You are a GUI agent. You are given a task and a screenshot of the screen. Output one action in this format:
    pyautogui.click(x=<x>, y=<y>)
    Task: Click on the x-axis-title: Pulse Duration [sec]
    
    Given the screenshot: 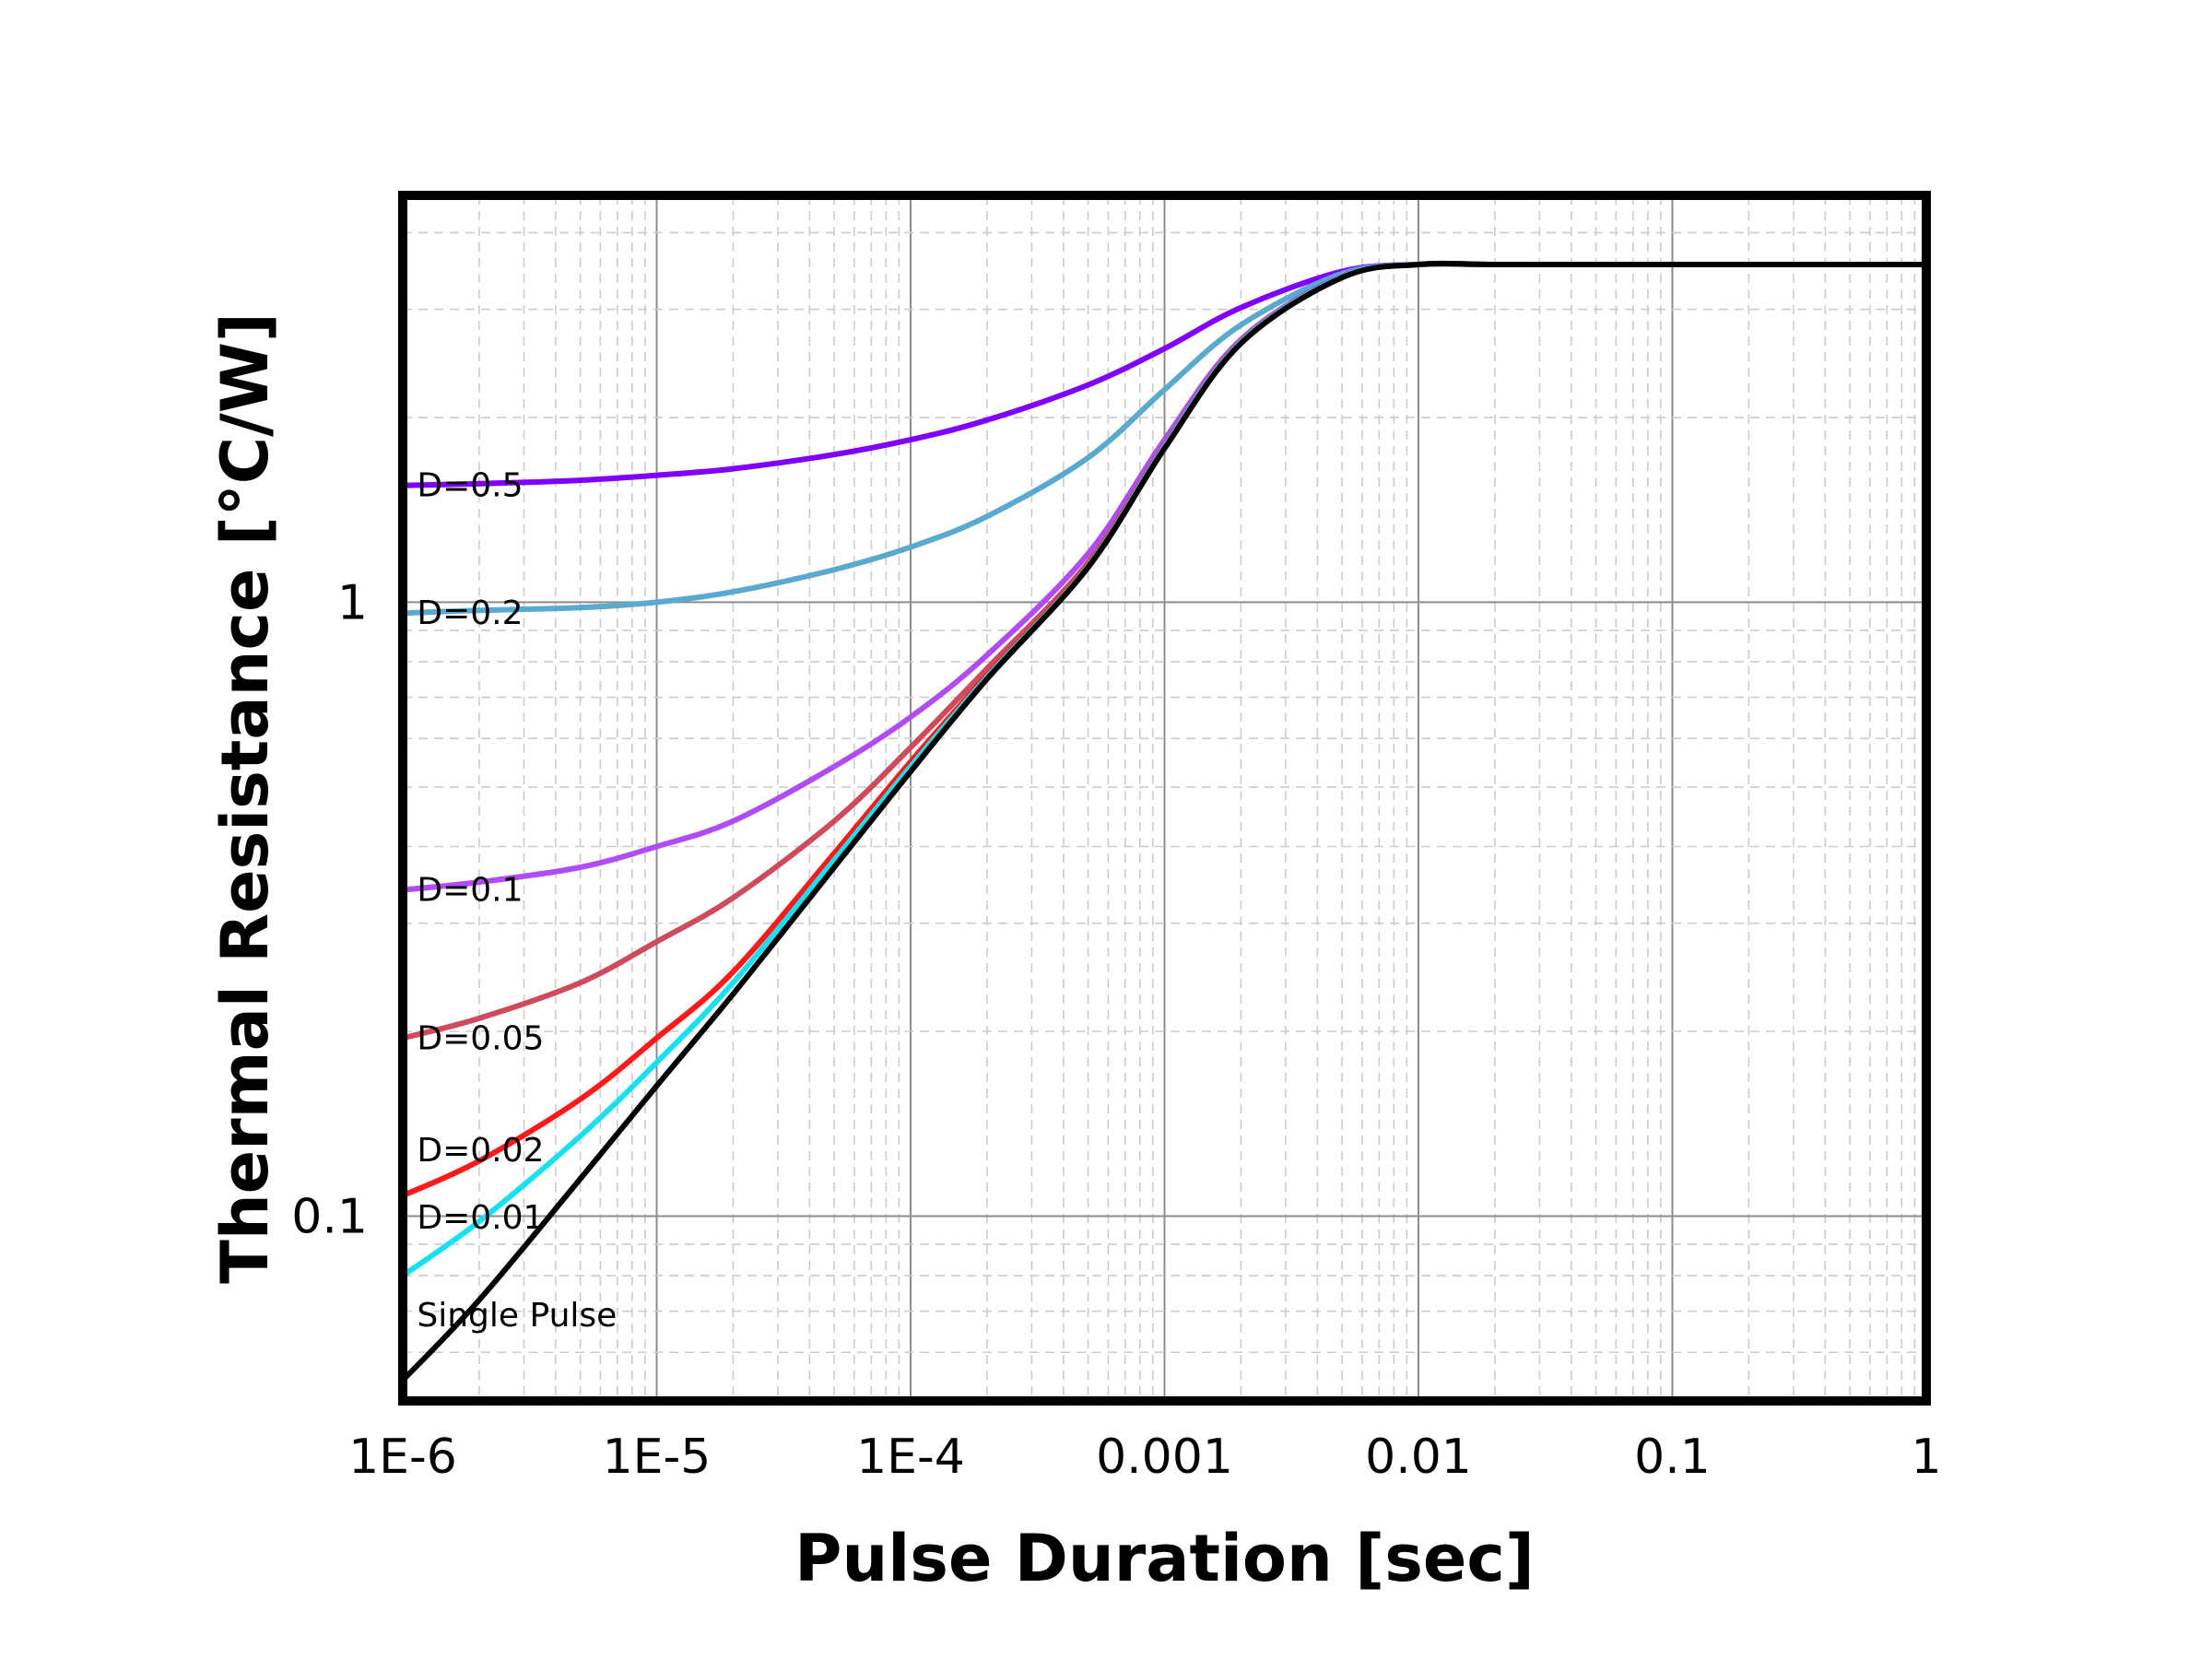 What is the action you would take?
    pyautogui.click(x=1164, y=1558)
    